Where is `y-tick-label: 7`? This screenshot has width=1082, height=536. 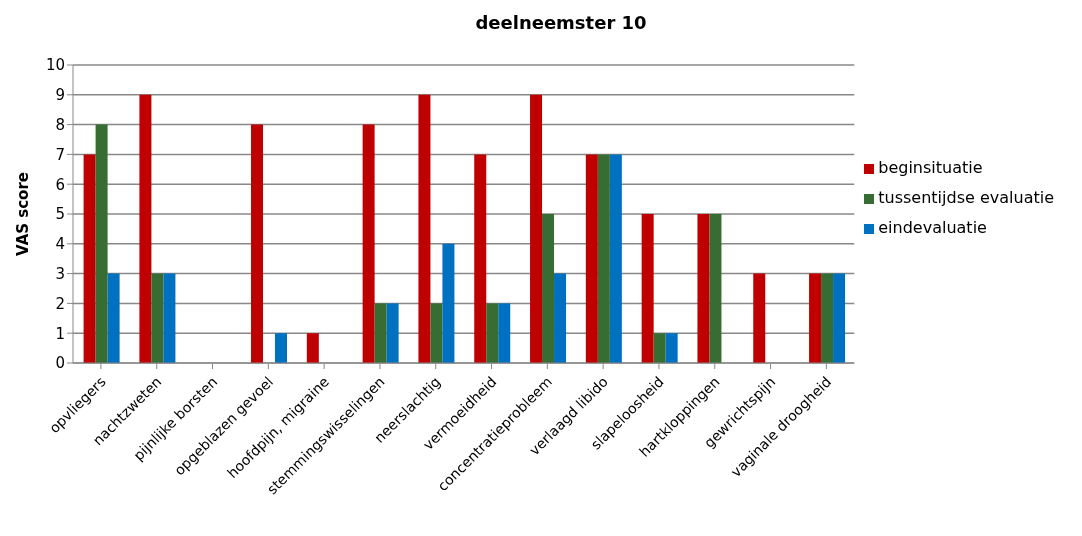
y-tick-label: 7 is located at coordinates (60, 154).